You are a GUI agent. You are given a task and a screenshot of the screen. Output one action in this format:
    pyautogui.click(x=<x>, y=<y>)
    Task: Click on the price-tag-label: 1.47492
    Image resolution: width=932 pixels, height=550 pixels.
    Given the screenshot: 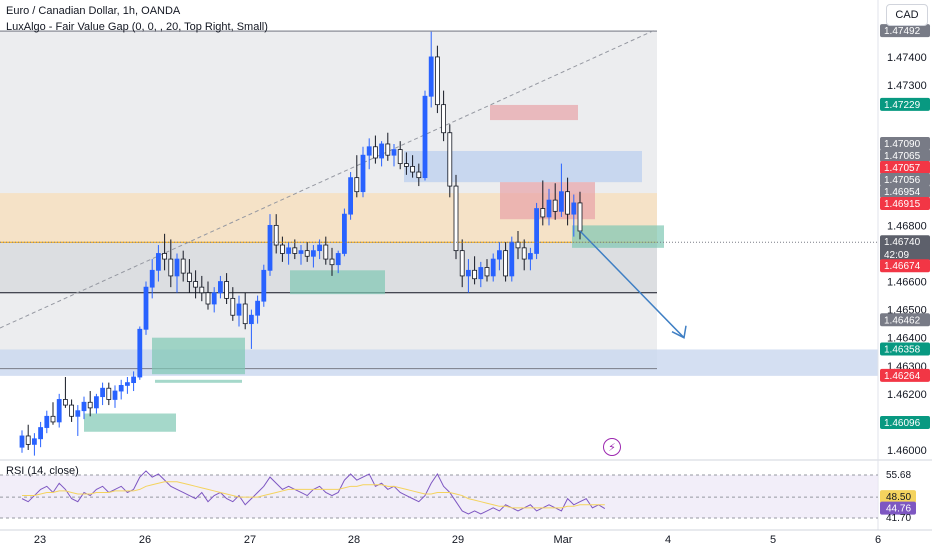 What is the action you would take?
    pyautogui.click(x=902, y=31)
    